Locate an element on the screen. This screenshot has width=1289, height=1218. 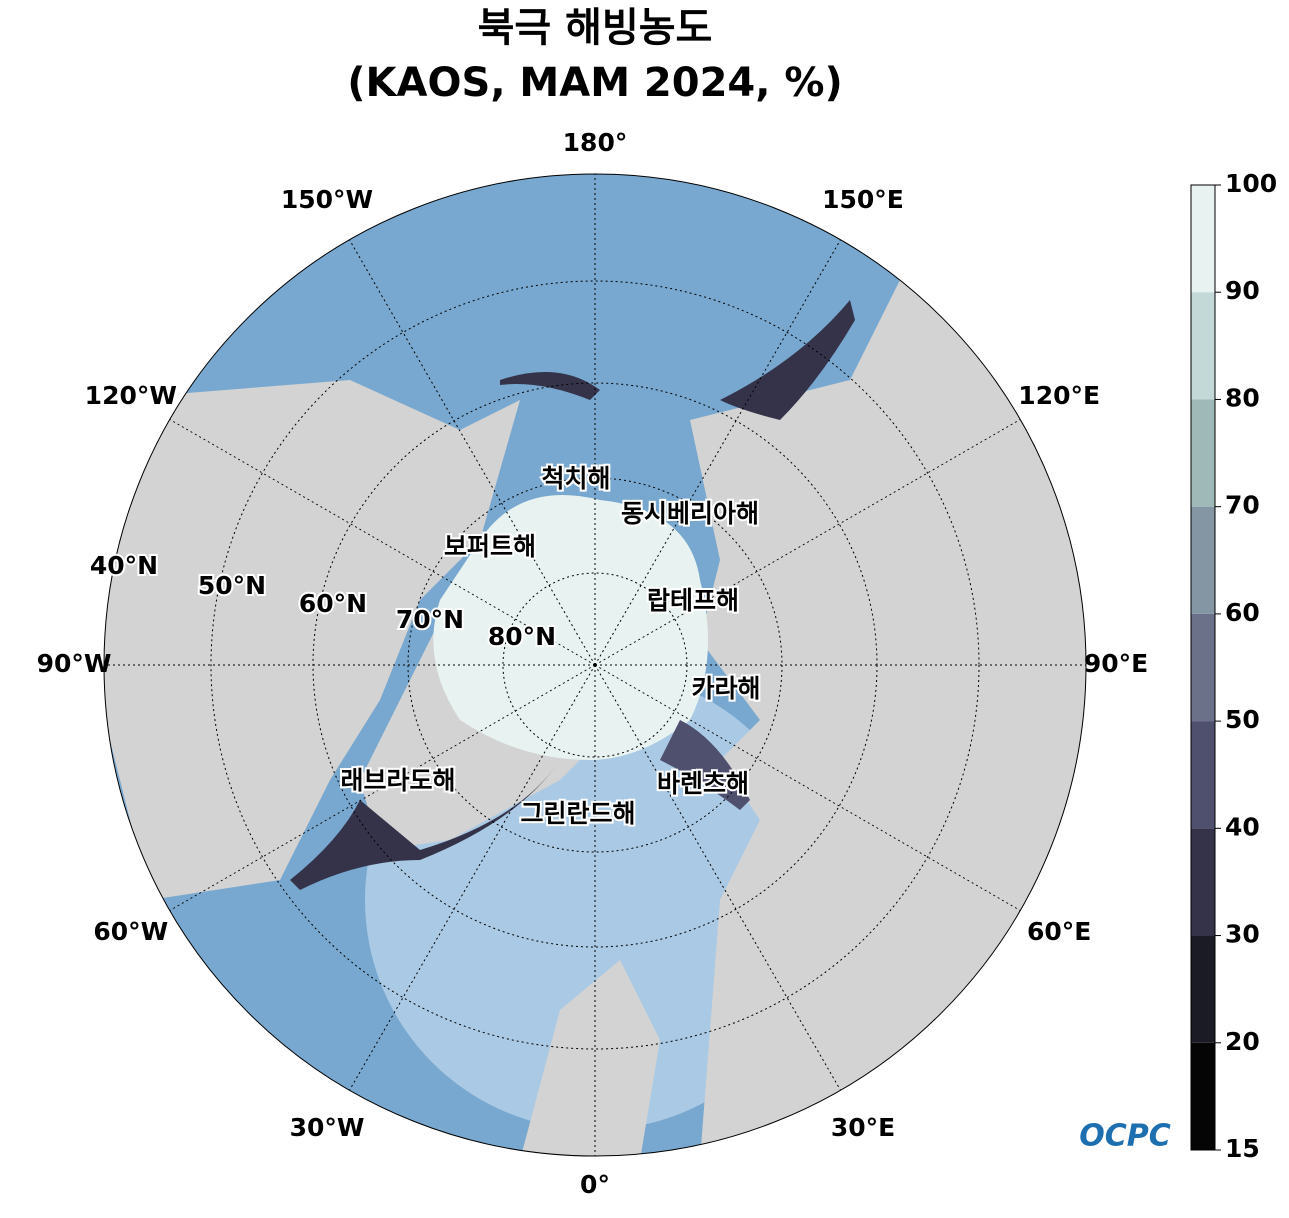
longitude-label: 60°W is located at coordinates (130, 931).